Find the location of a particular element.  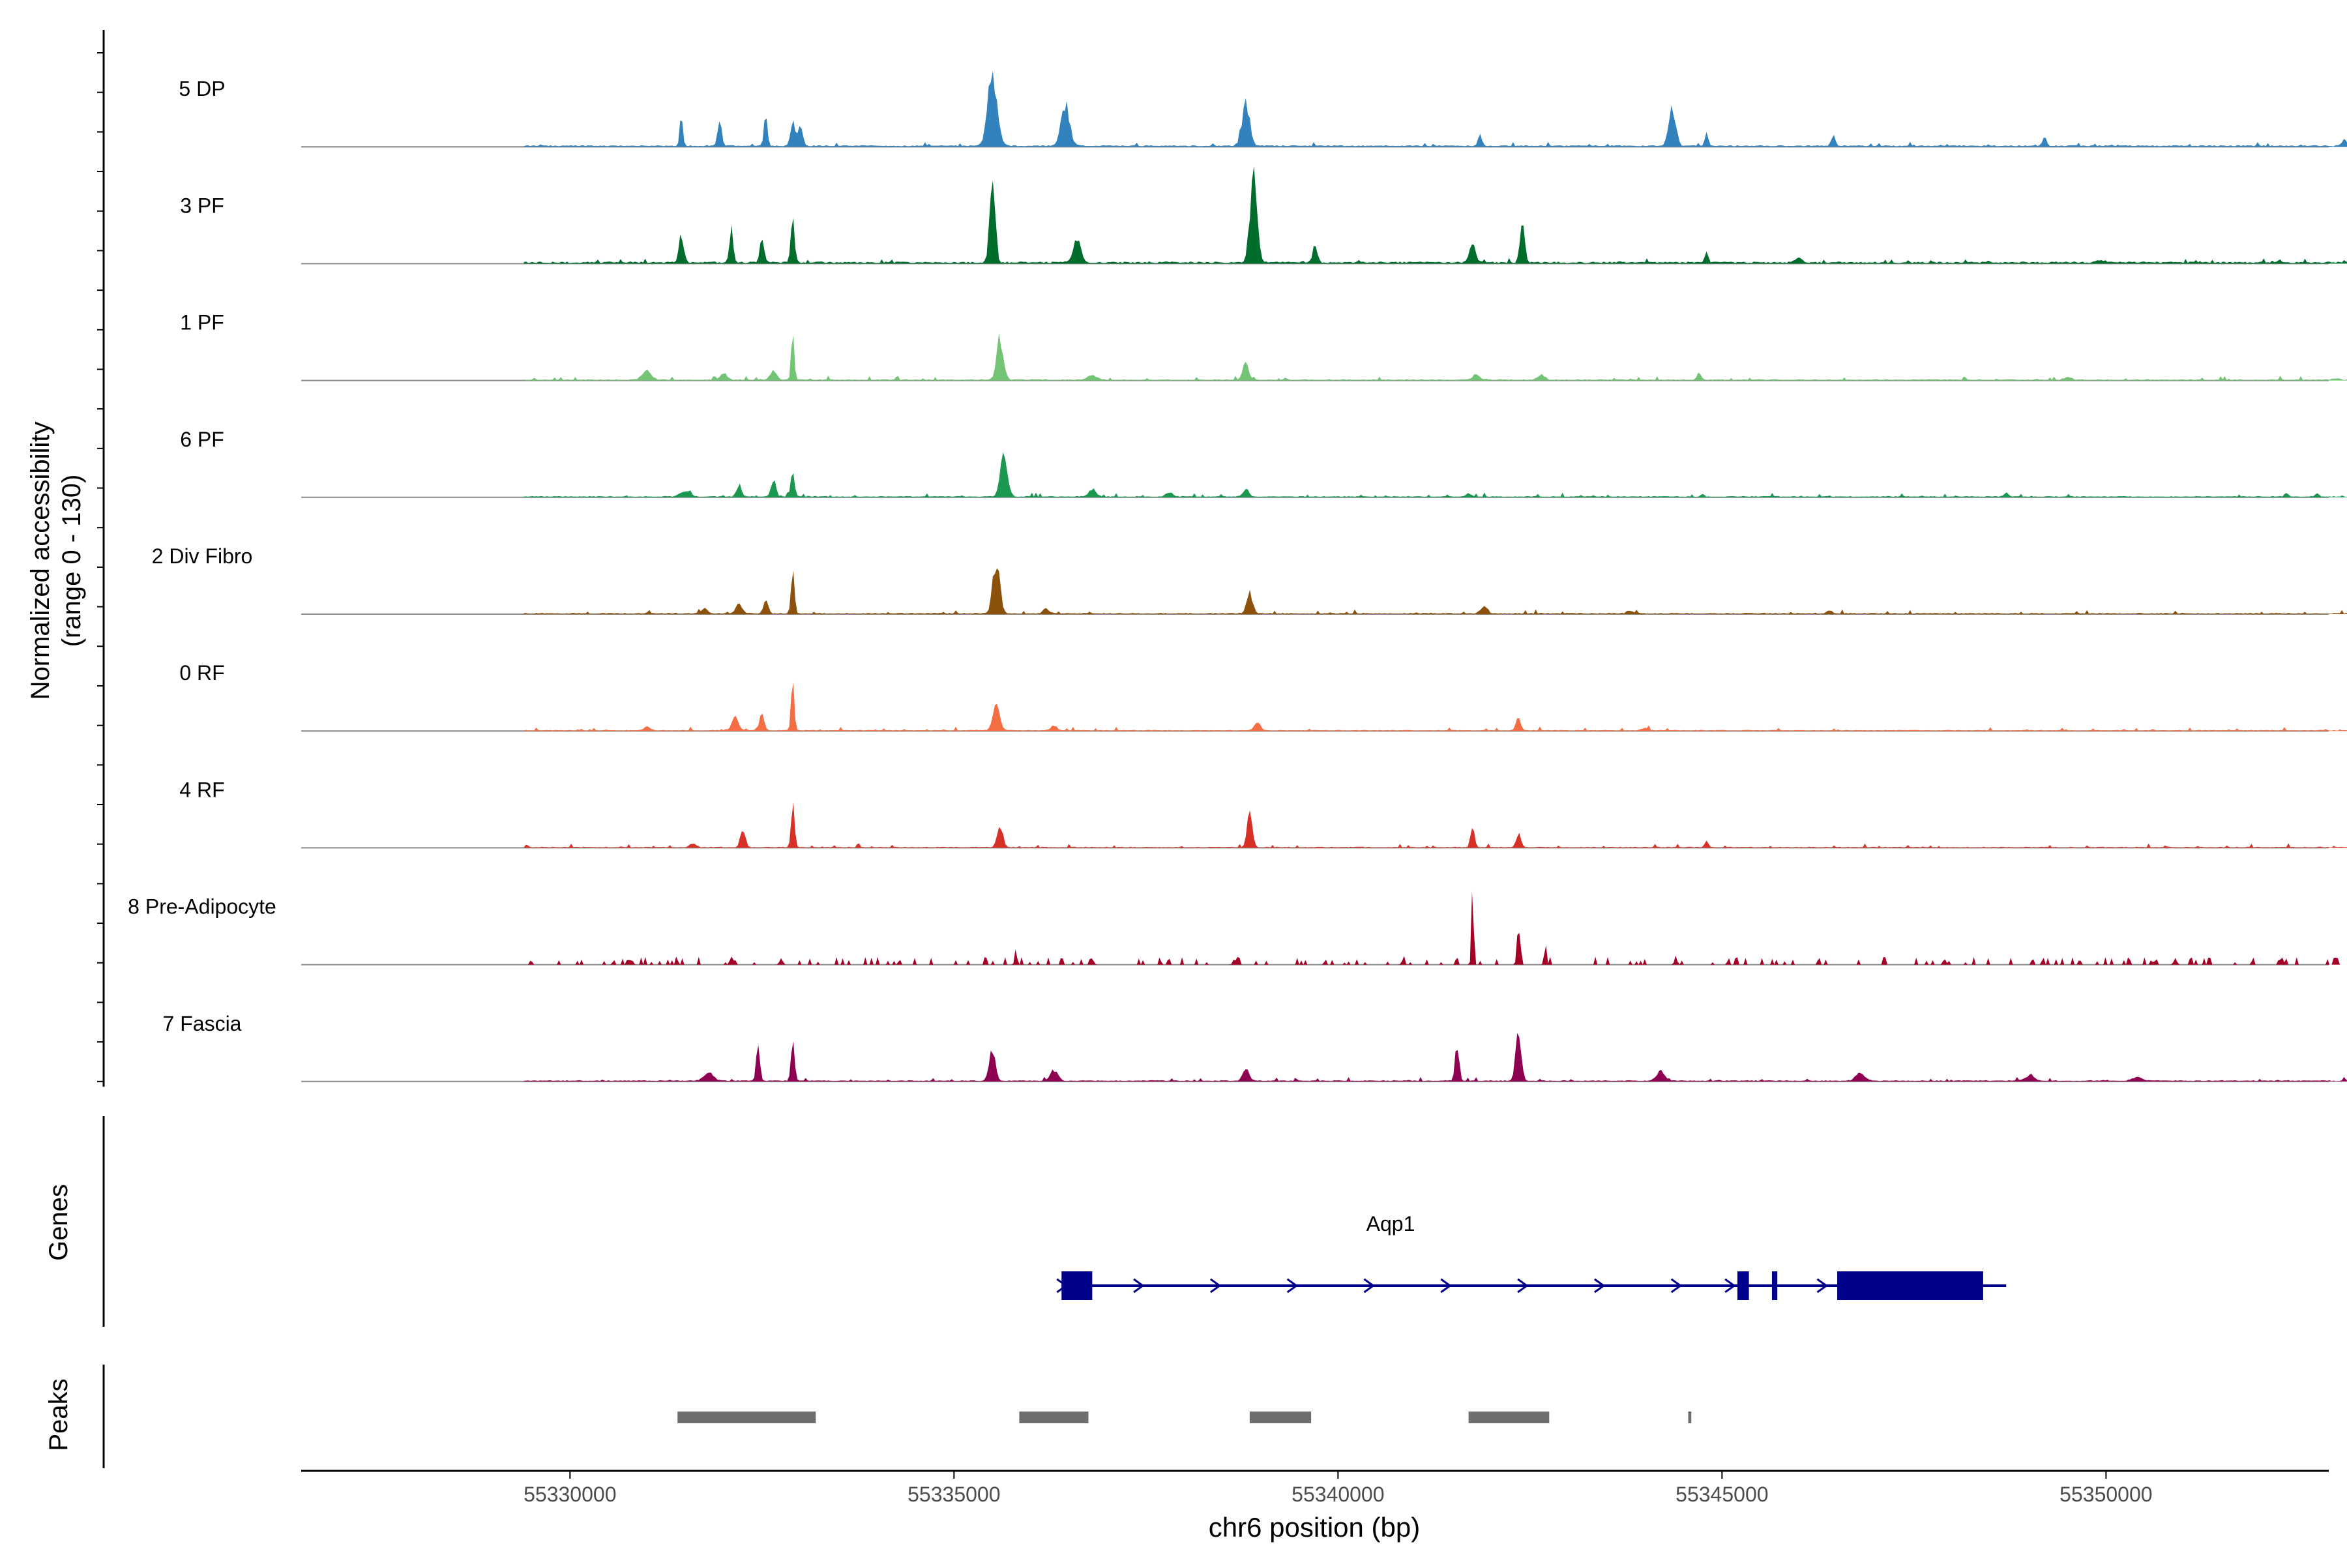

track-8-pre-adipocyte: 8 Pre-Adipocyte is located at coordinates (1237, 929).